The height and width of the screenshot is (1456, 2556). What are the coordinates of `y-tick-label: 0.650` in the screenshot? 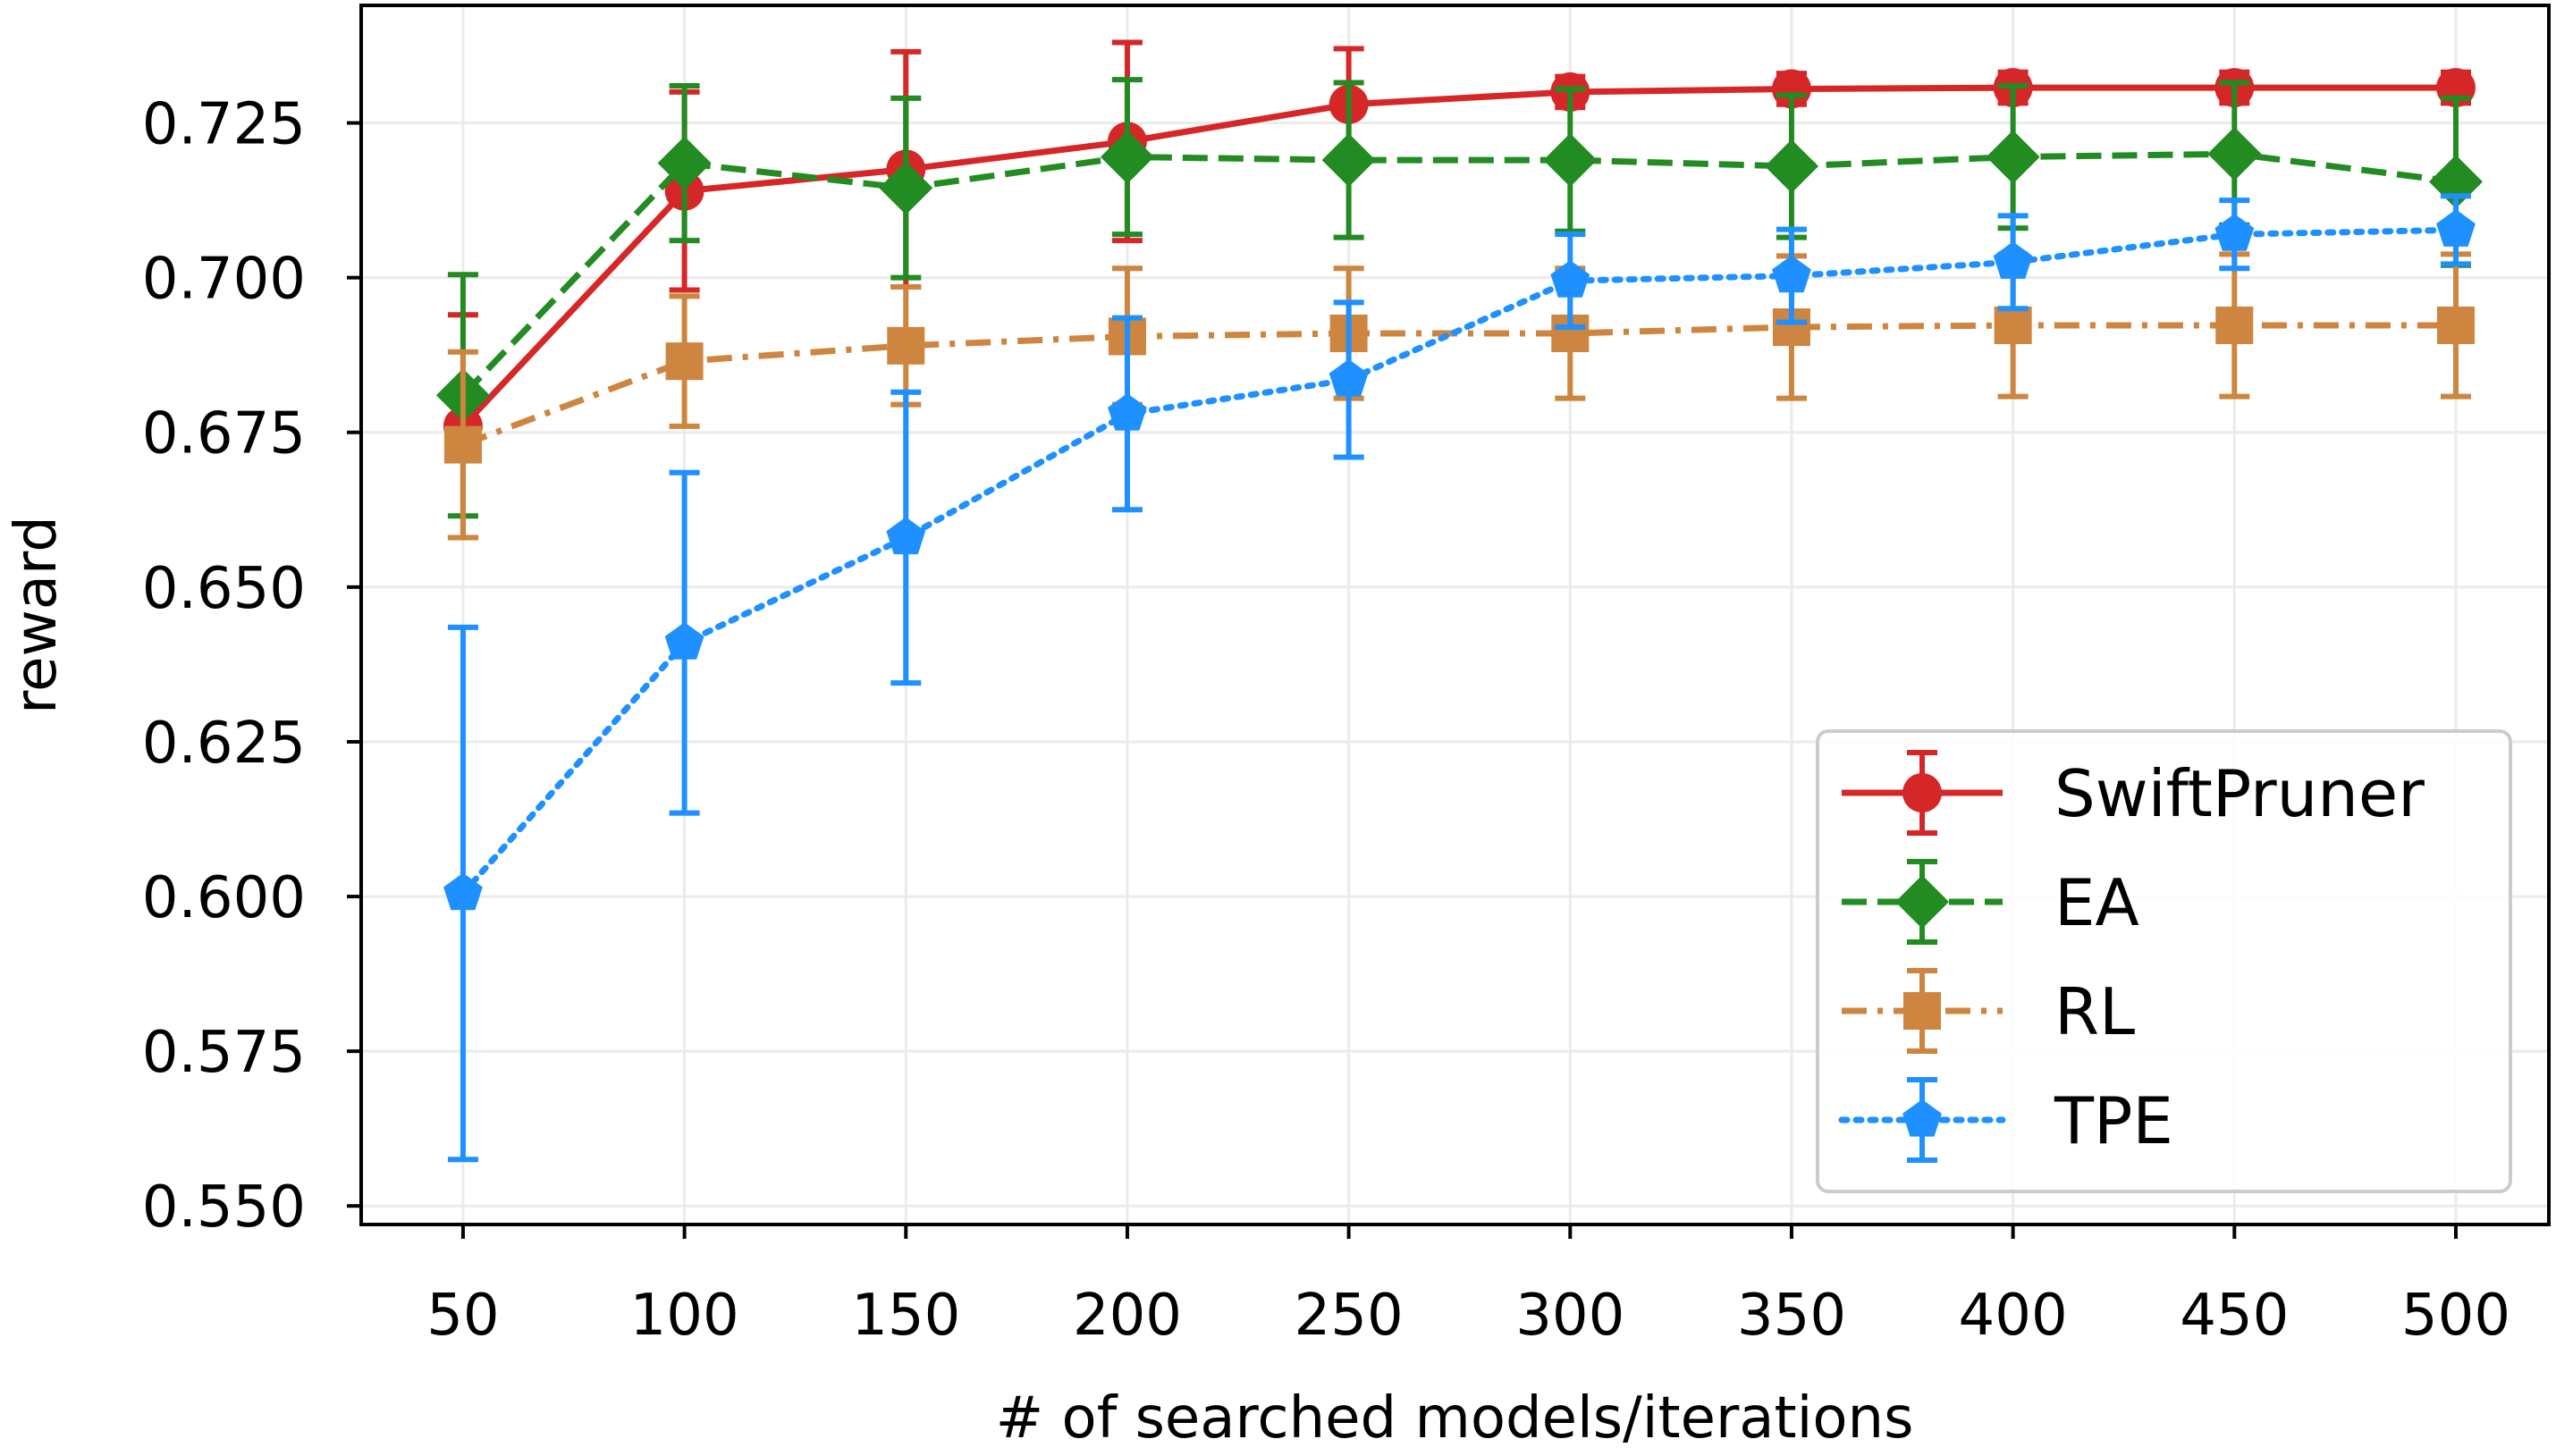 It's located at (224, 589).